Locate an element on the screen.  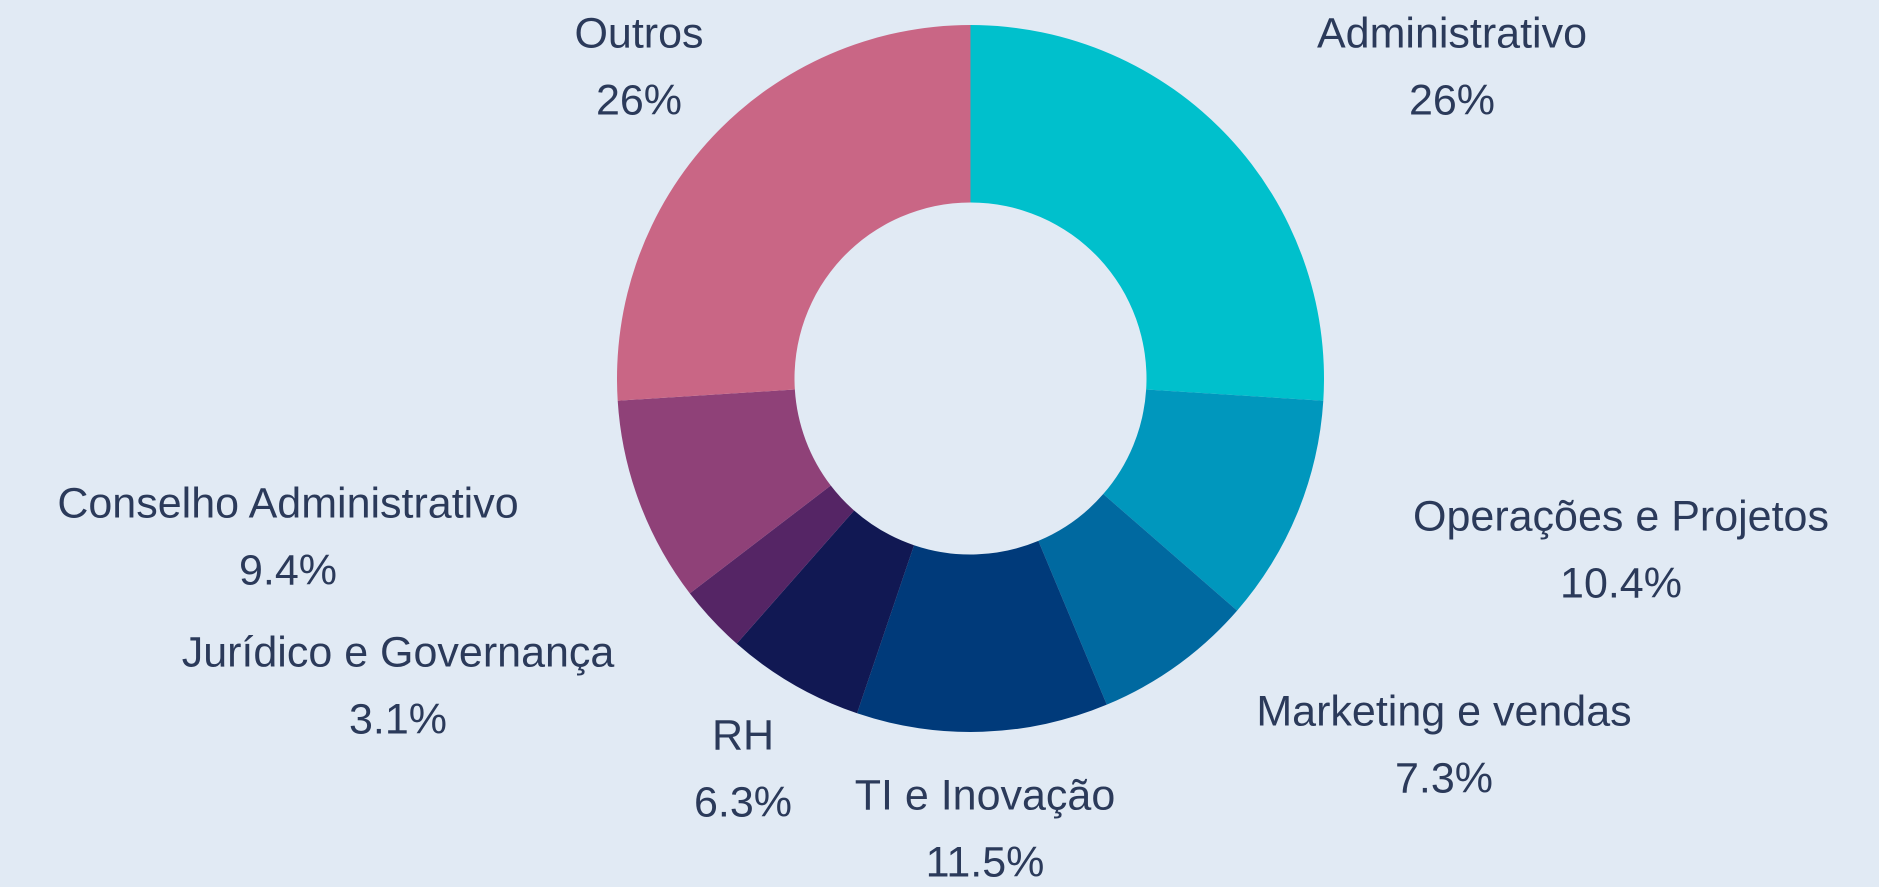
slice-label: Conselho Administrativo is located at coordinates (287, 503).